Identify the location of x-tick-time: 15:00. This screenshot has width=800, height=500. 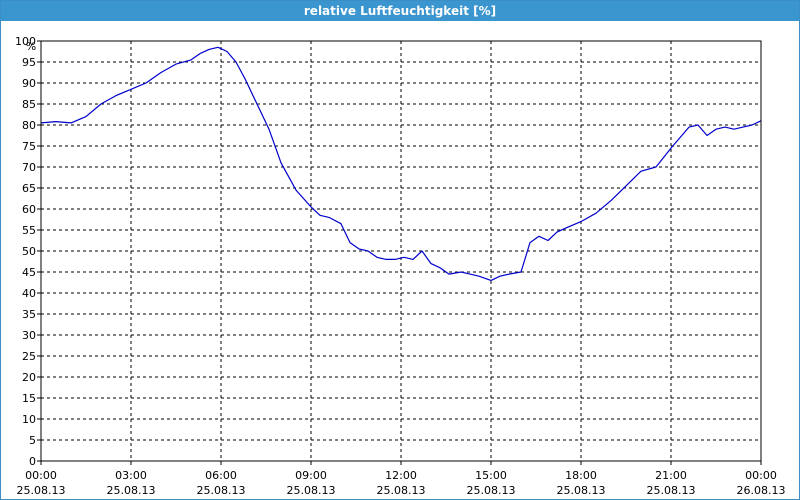
(491, 475).